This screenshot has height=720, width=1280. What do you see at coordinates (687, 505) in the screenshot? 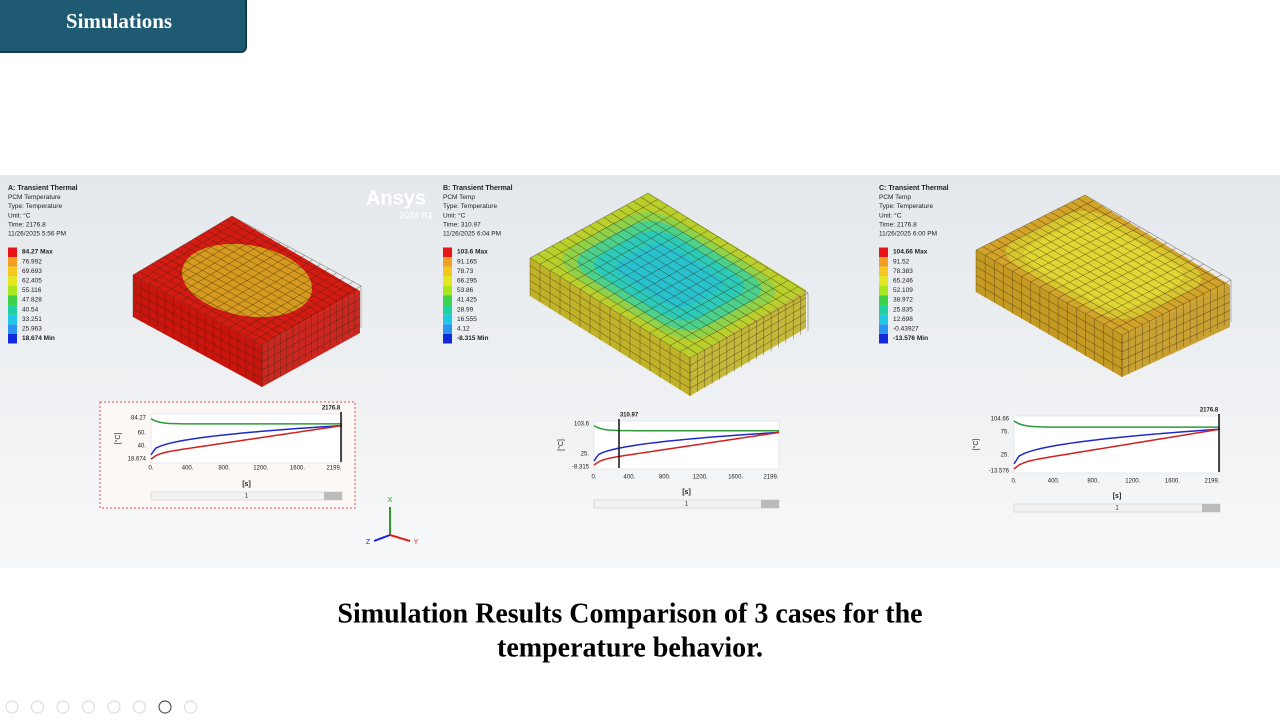
I see `label: 1` at bounding box center [687, 505].